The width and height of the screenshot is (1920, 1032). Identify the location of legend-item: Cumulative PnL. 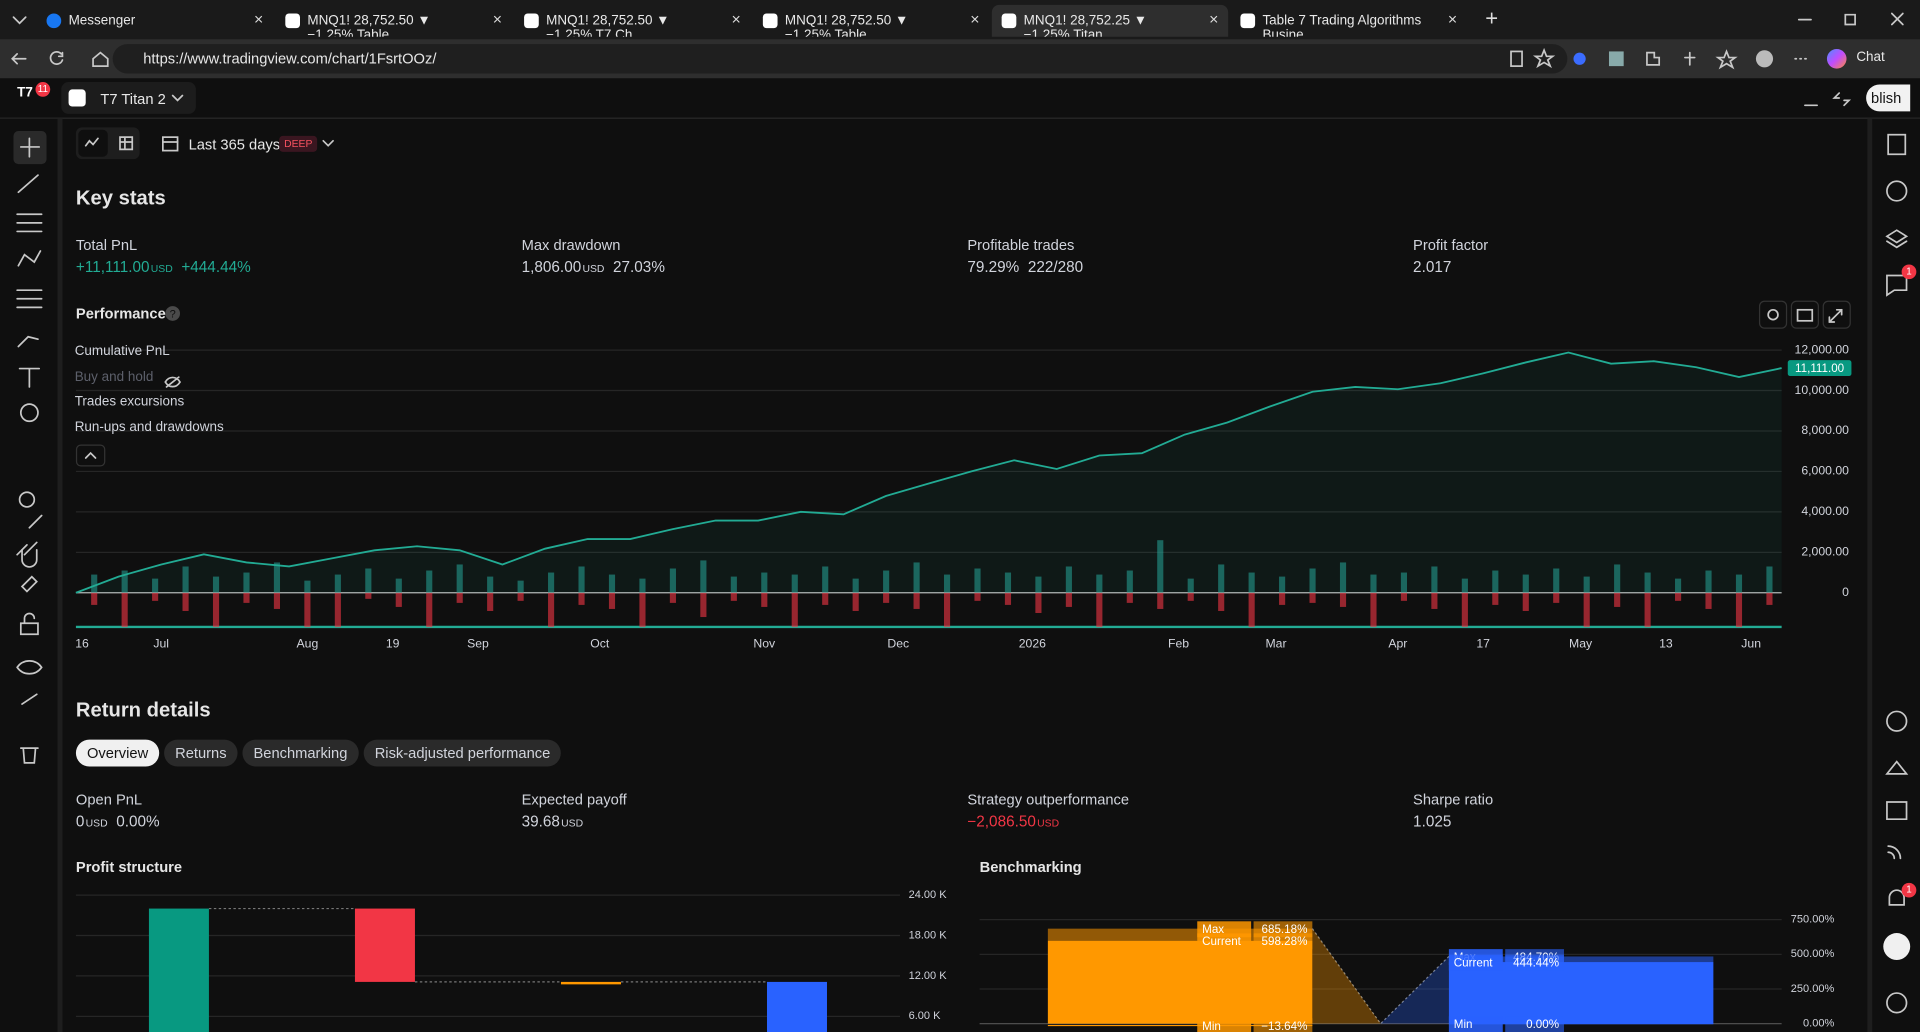
(122, 351).